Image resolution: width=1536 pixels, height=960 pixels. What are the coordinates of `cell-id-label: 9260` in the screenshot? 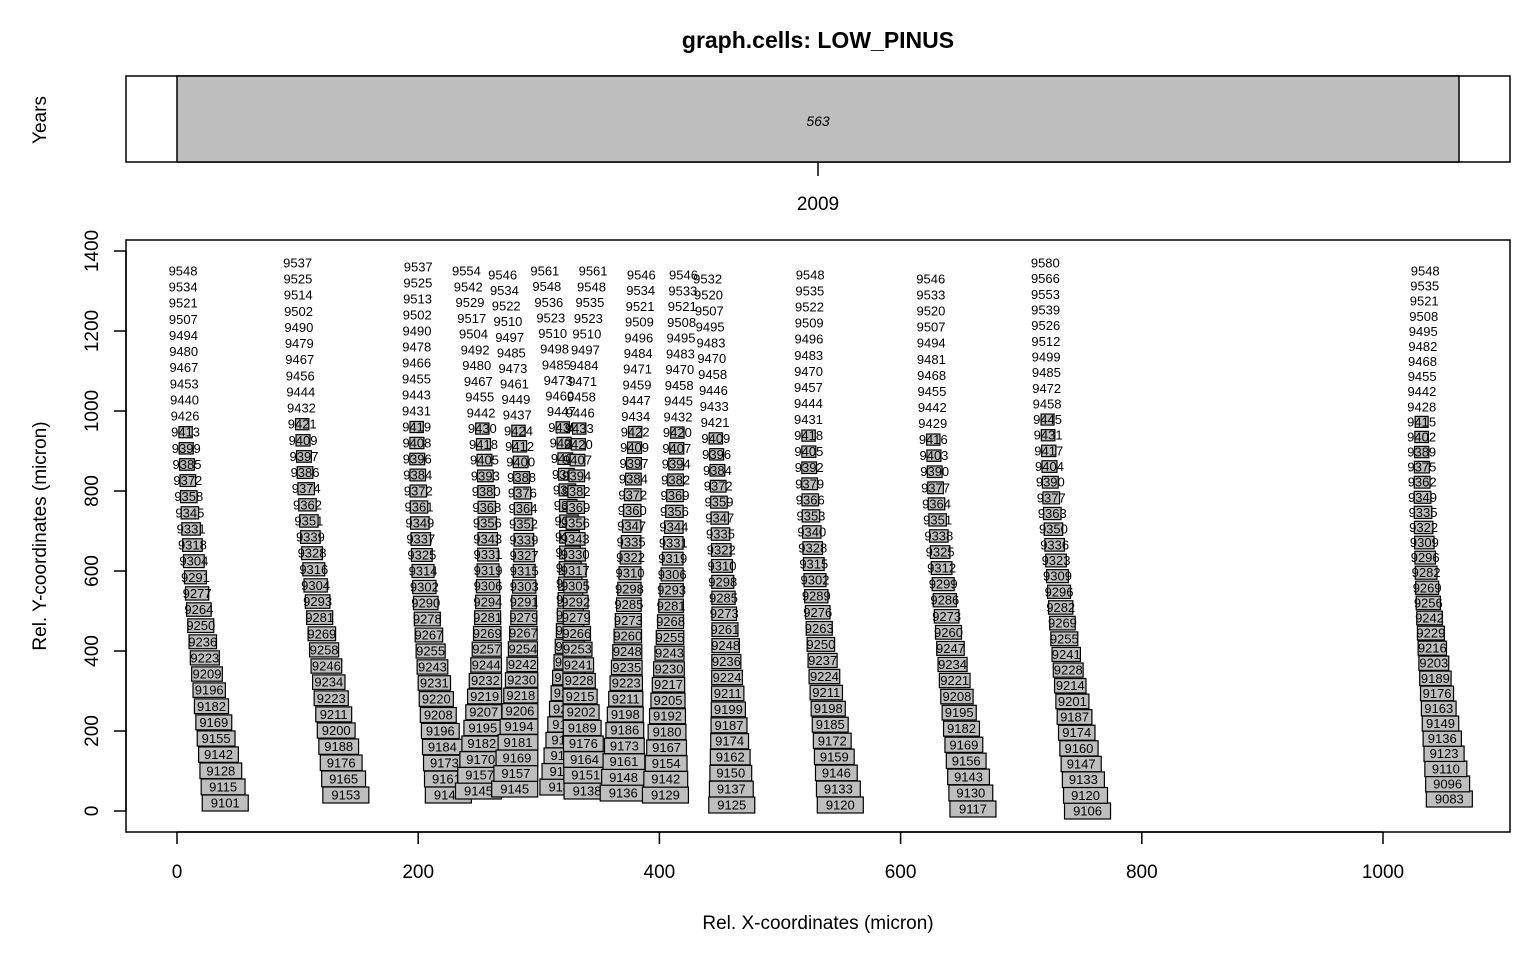 It's located at (948, 632).